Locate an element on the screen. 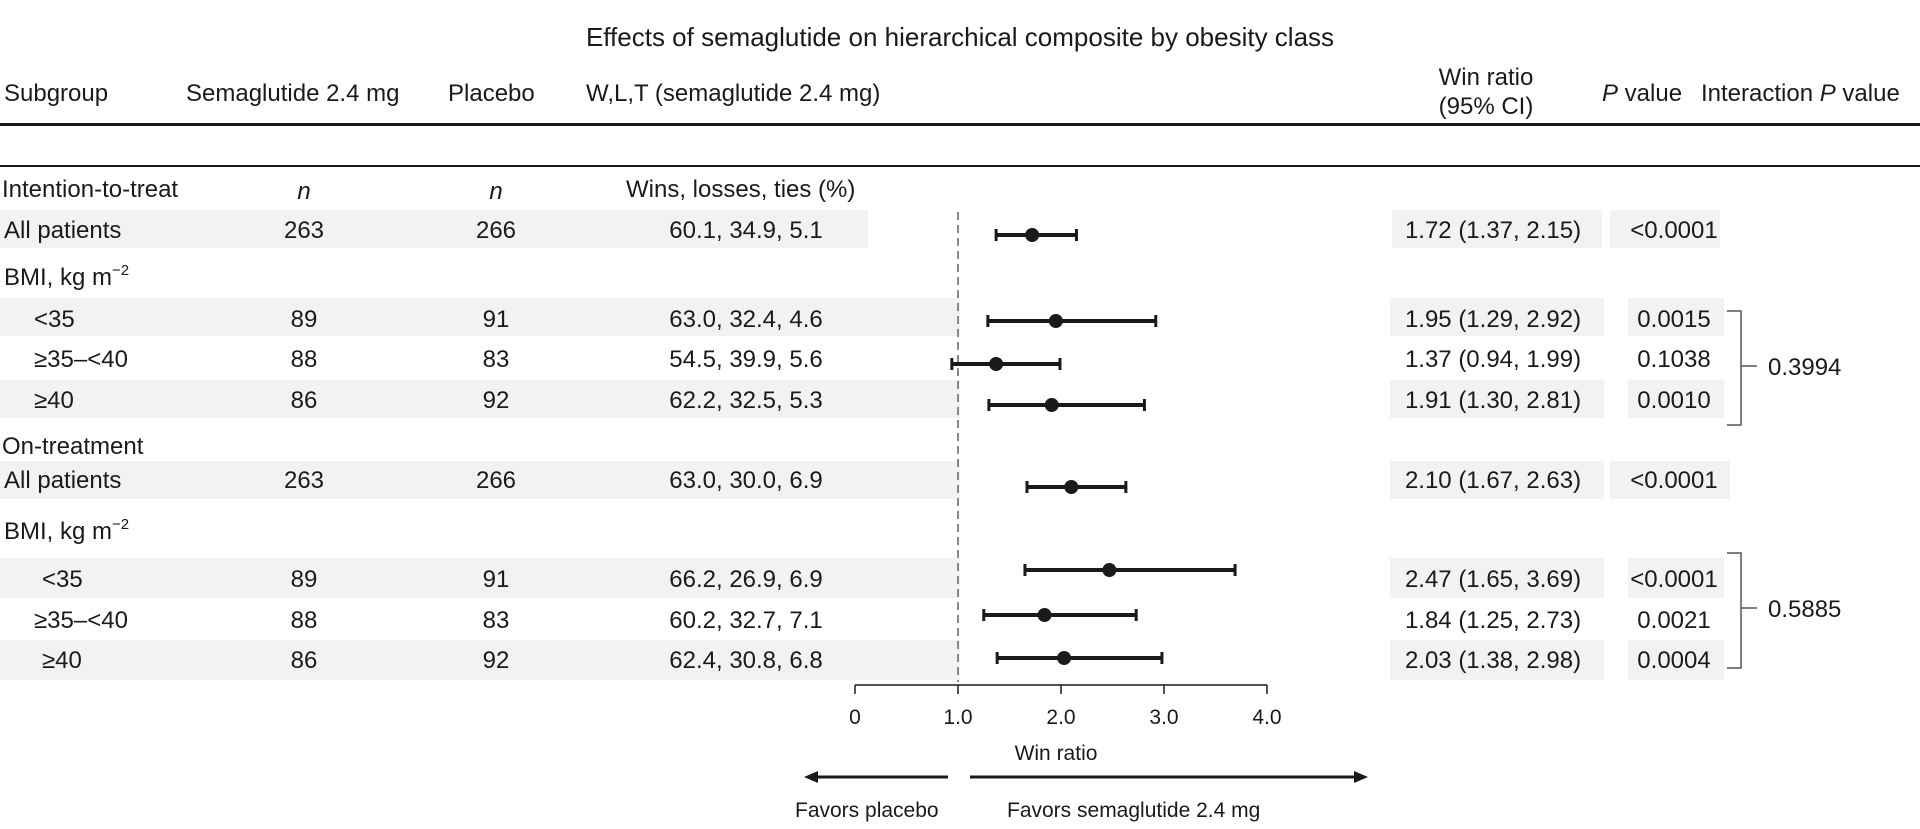  header-interaction-rest: value is located at coordinates (1867, 93).